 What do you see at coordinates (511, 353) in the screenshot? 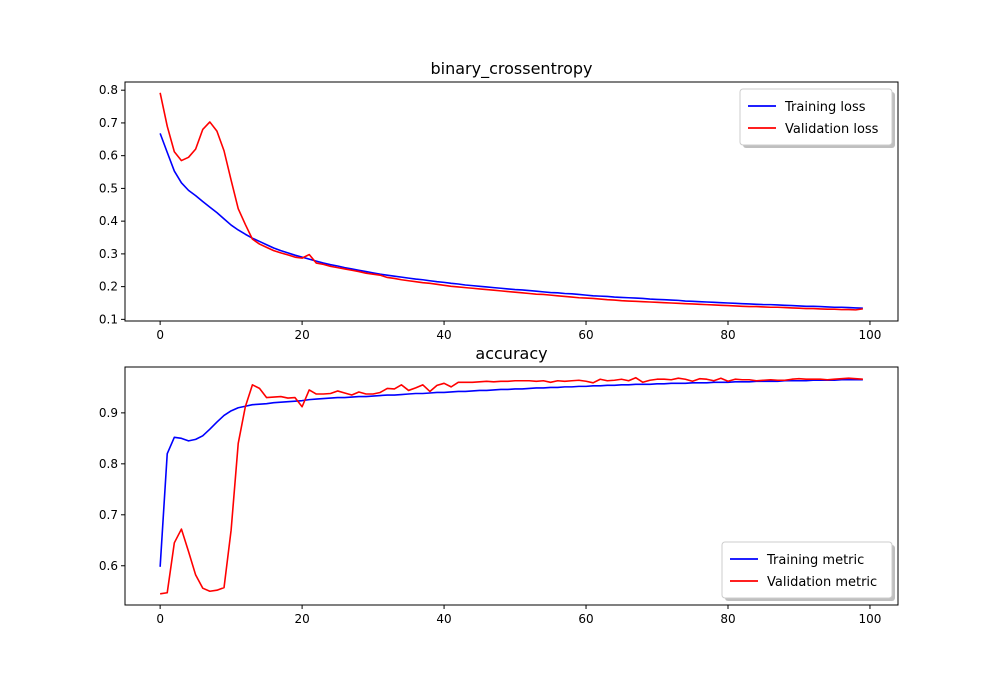
I see `chart-title: accuracy` at bounding box center [511, 353].